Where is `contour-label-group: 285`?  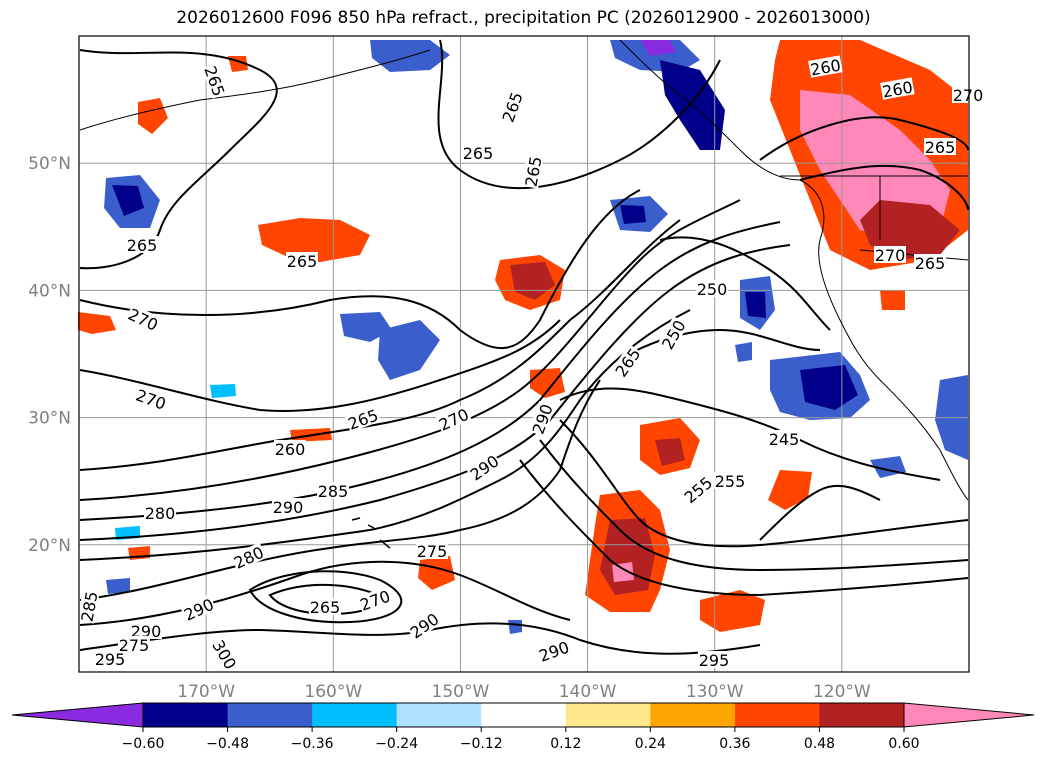
contour-label-group: 285 is located at coordinates (333, 491).